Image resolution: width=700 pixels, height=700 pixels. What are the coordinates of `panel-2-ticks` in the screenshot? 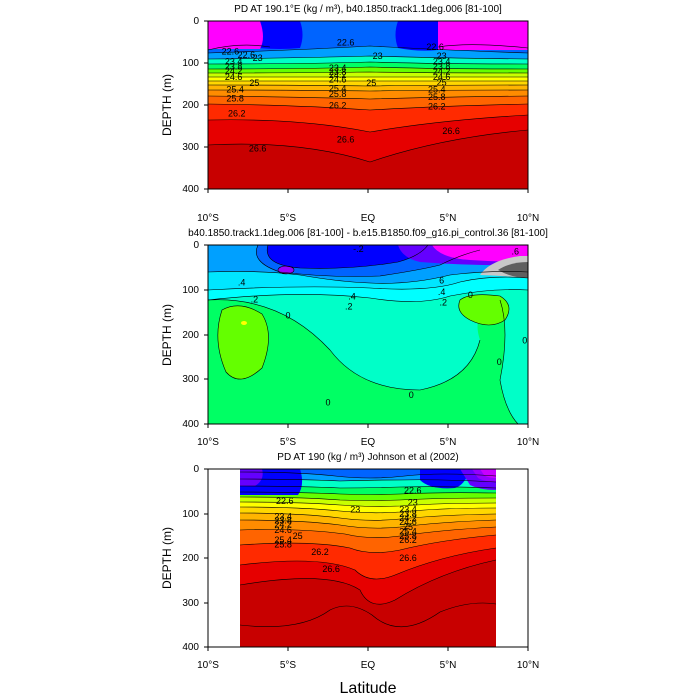 It's located at (366, 336).